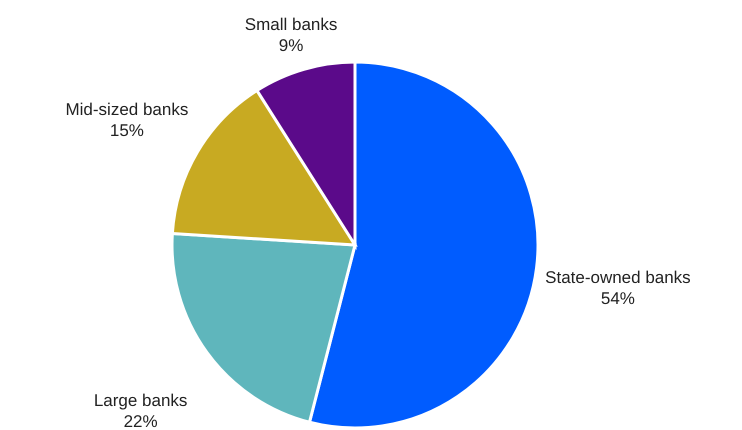 This screenshot has height=430, width=742. I want to click on slice-label: Mid-sized banks, so click(126, 110).